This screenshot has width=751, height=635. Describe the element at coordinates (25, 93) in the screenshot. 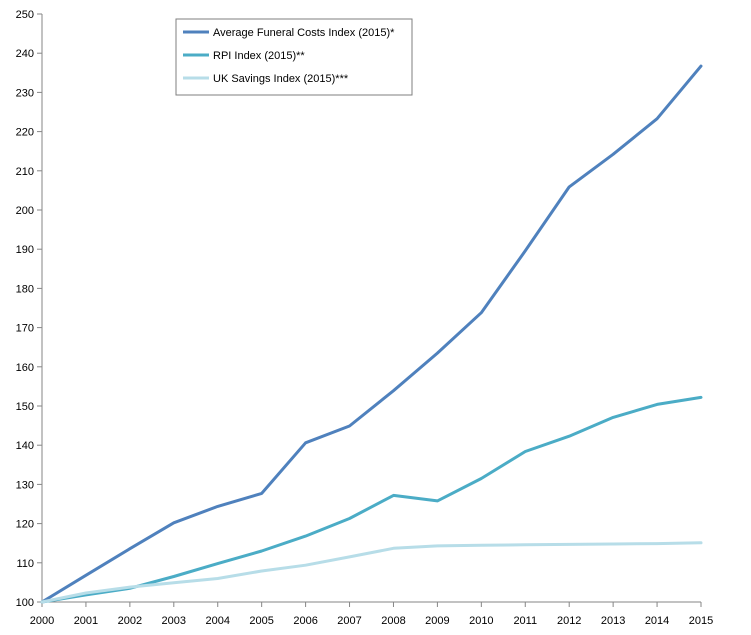

I see `y-tick-label: 230` at that location.